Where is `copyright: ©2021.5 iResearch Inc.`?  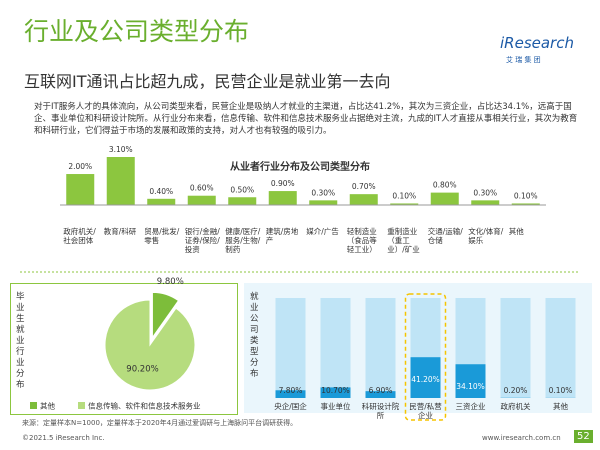
copyright: ©2021.5 iResearch Inc. is located at coordinates (63, 438).